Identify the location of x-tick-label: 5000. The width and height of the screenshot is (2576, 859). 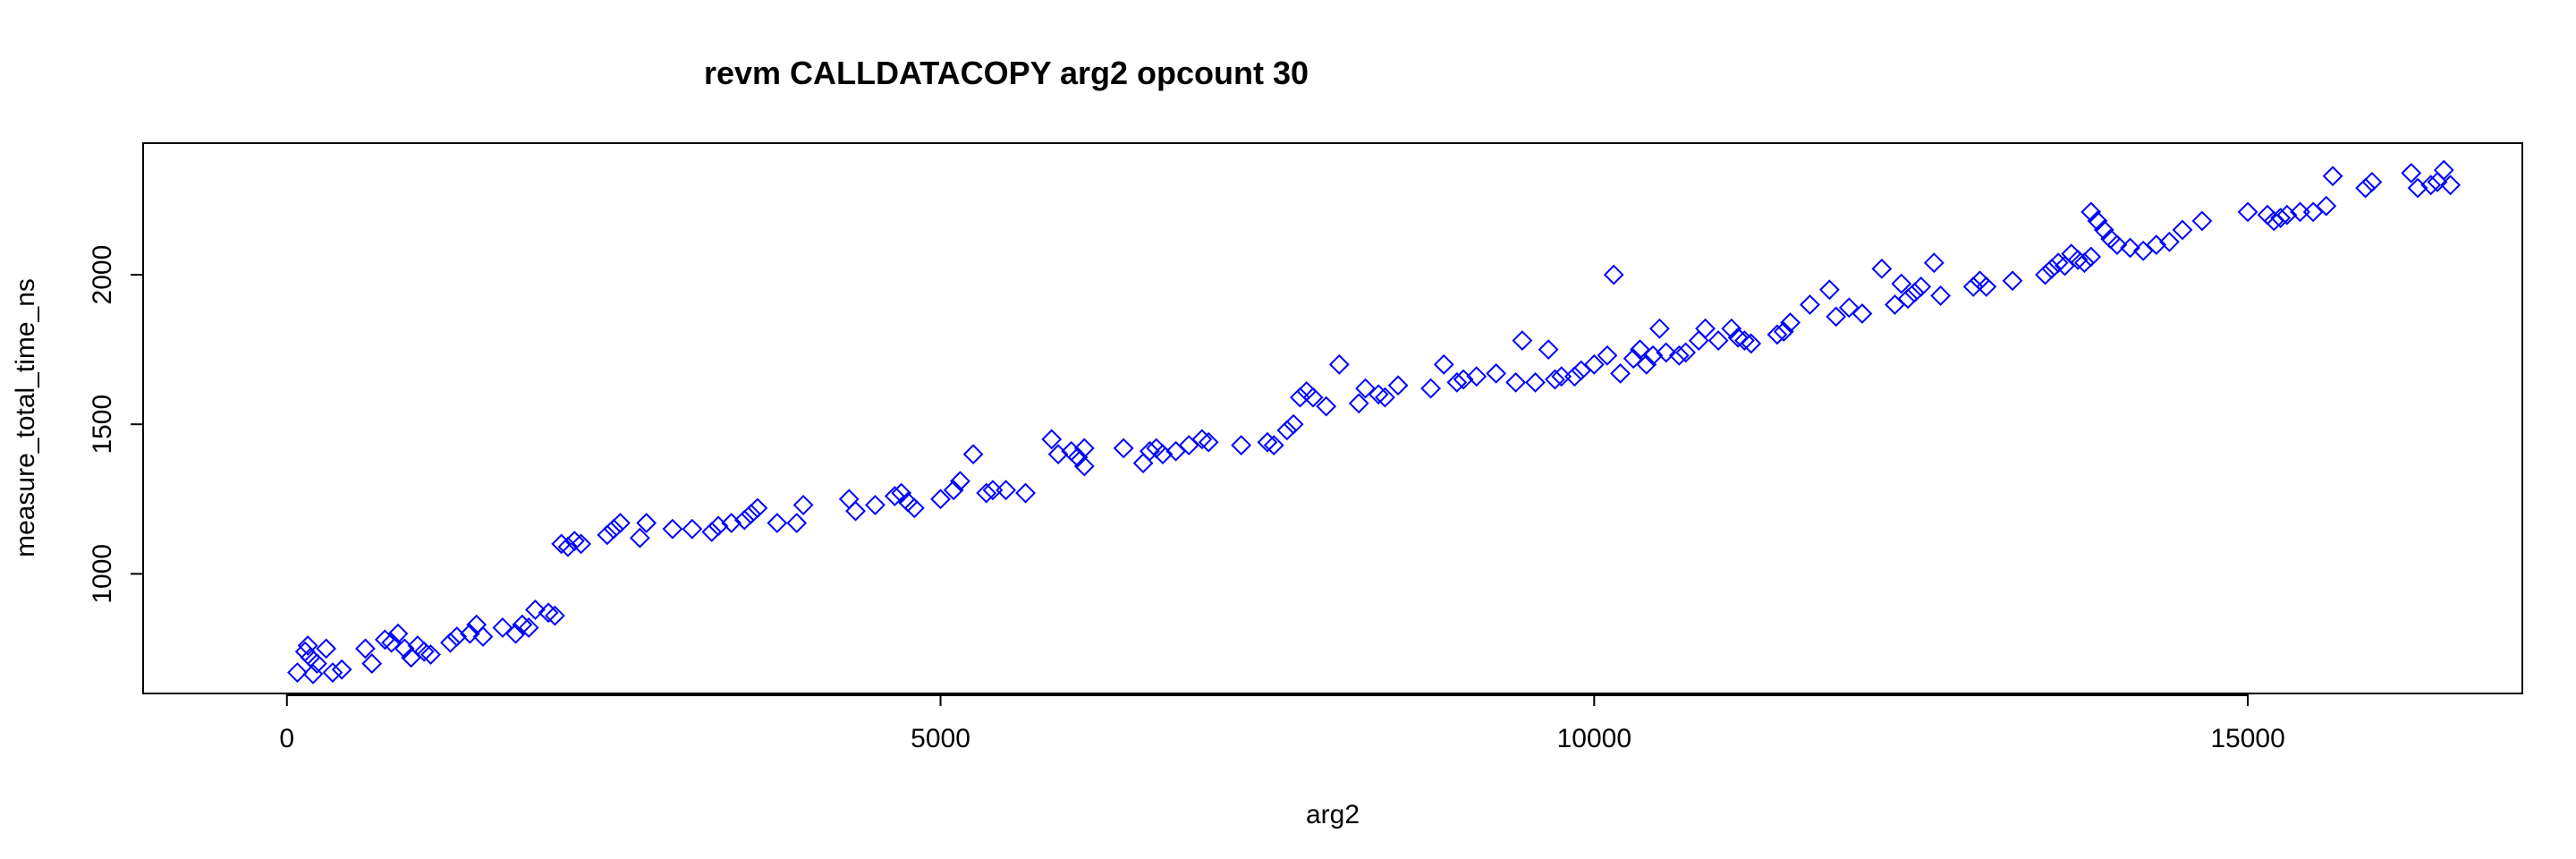
(940, 738).